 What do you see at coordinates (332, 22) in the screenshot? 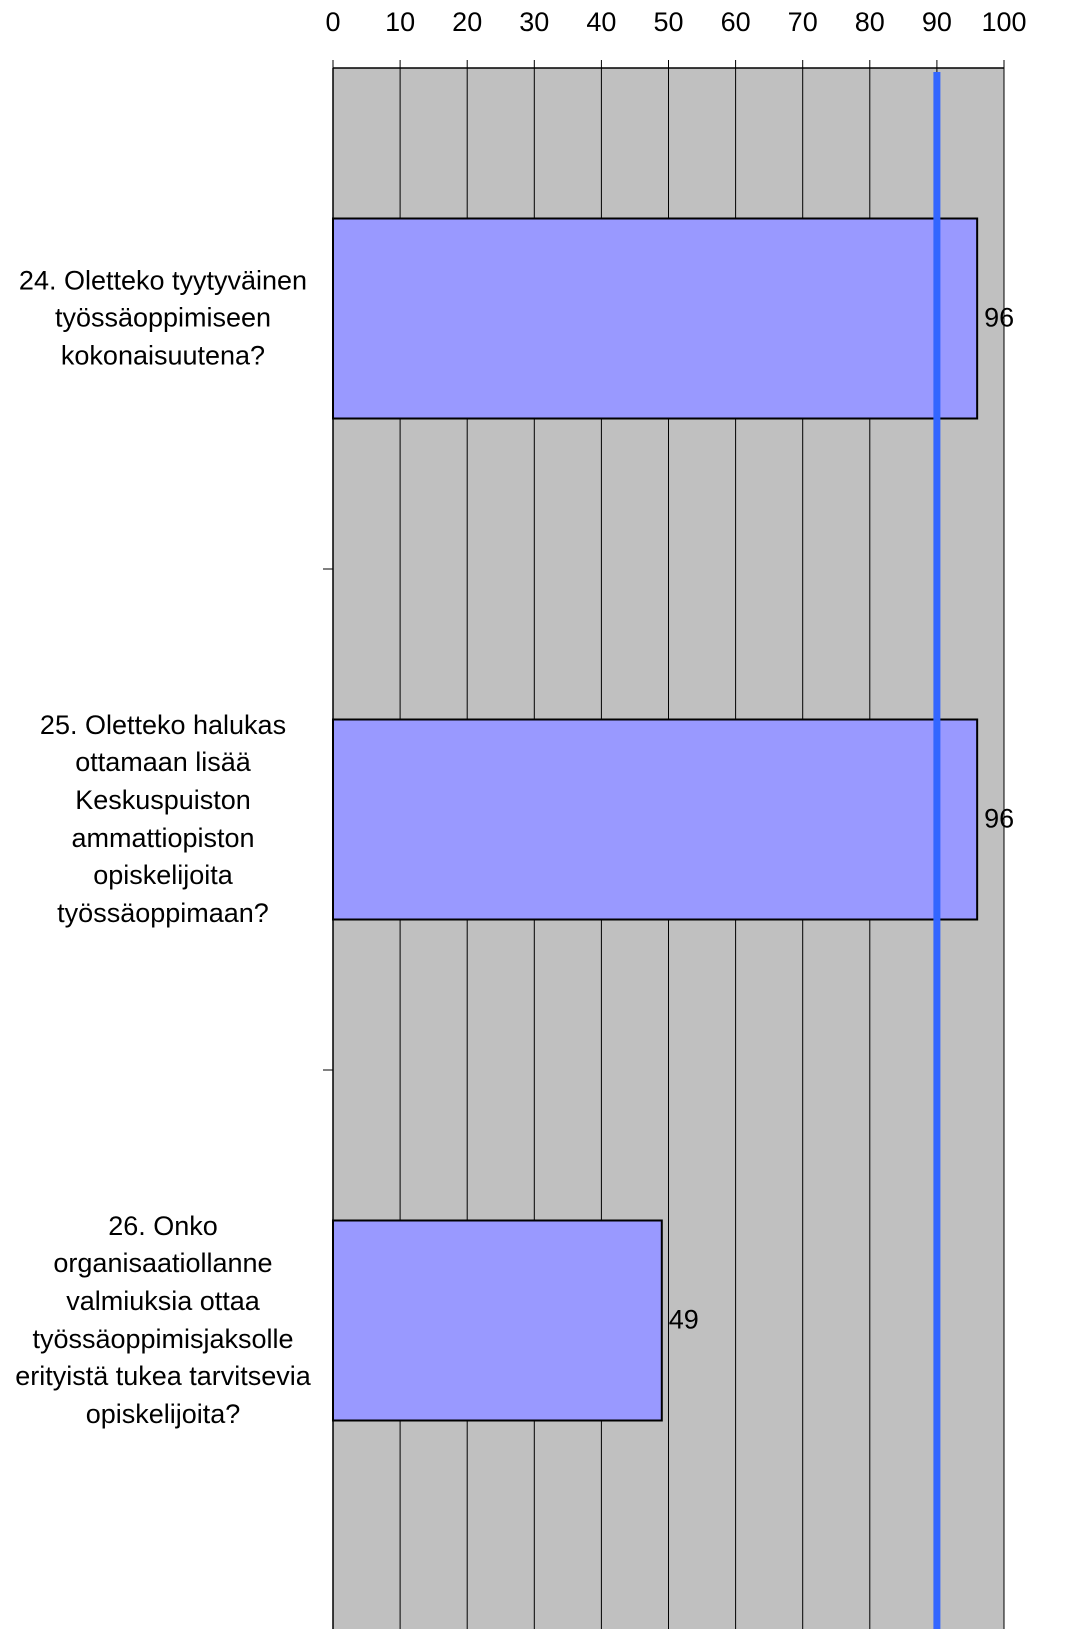
I see `x-tick-label: 0` at bounding box center [332, 22].